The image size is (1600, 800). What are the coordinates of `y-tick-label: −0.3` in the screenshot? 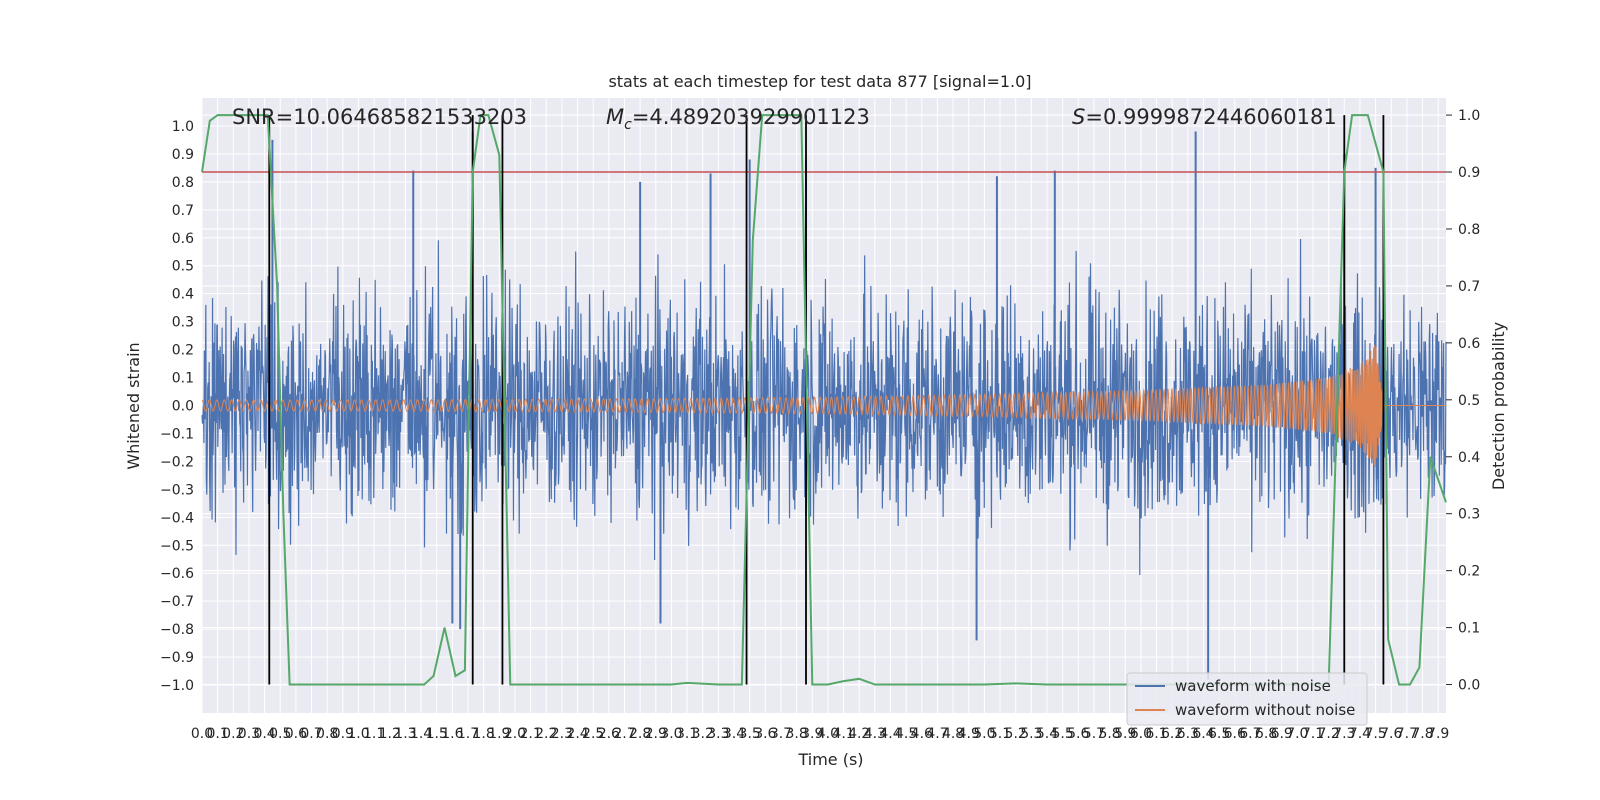 It's located at (177, 490).